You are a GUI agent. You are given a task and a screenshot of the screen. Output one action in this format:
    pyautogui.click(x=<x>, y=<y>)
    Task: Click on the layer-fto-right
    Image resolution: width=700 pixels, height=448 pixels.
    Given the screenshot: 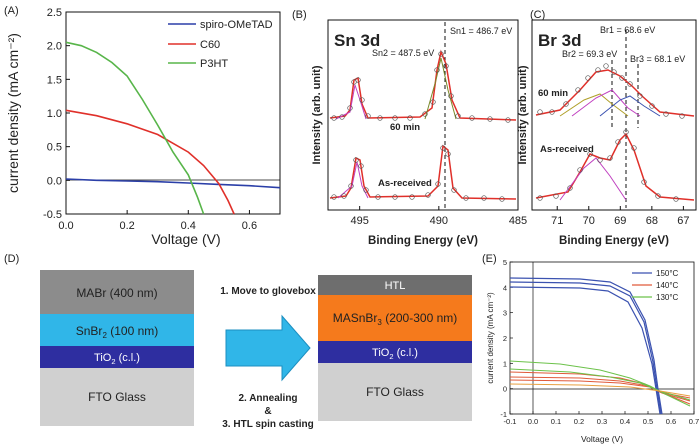 What is the action you would take?
    pyautogui.click(x=395, y=392)
    